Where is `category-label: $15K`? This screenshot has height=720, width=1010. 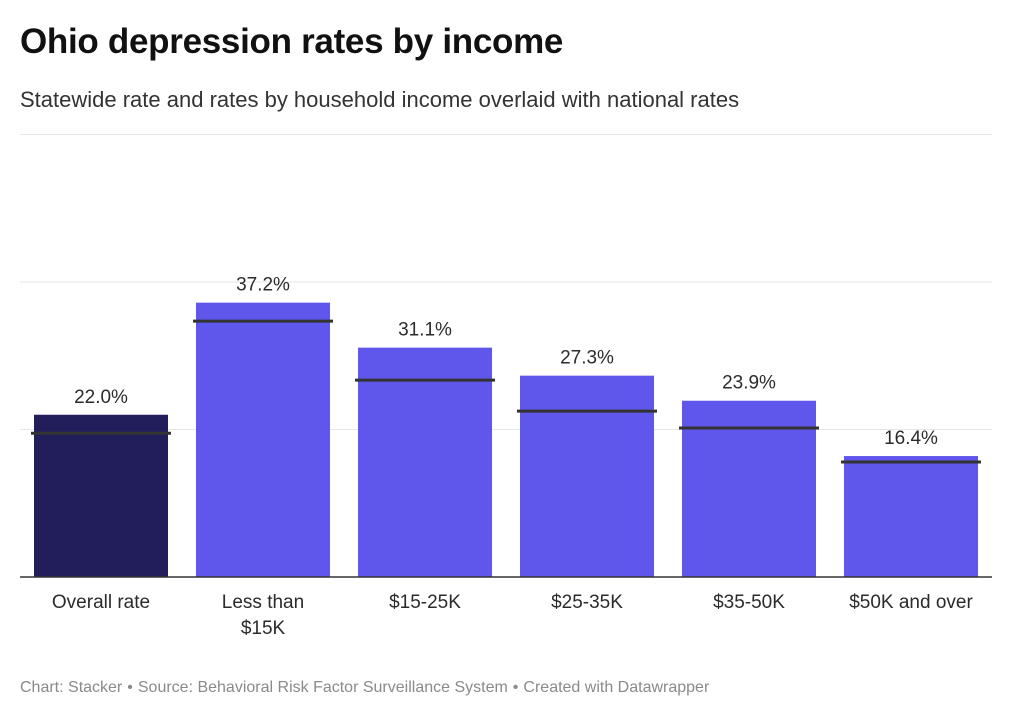 category-label: $15K is located at coordinates (263, 628).